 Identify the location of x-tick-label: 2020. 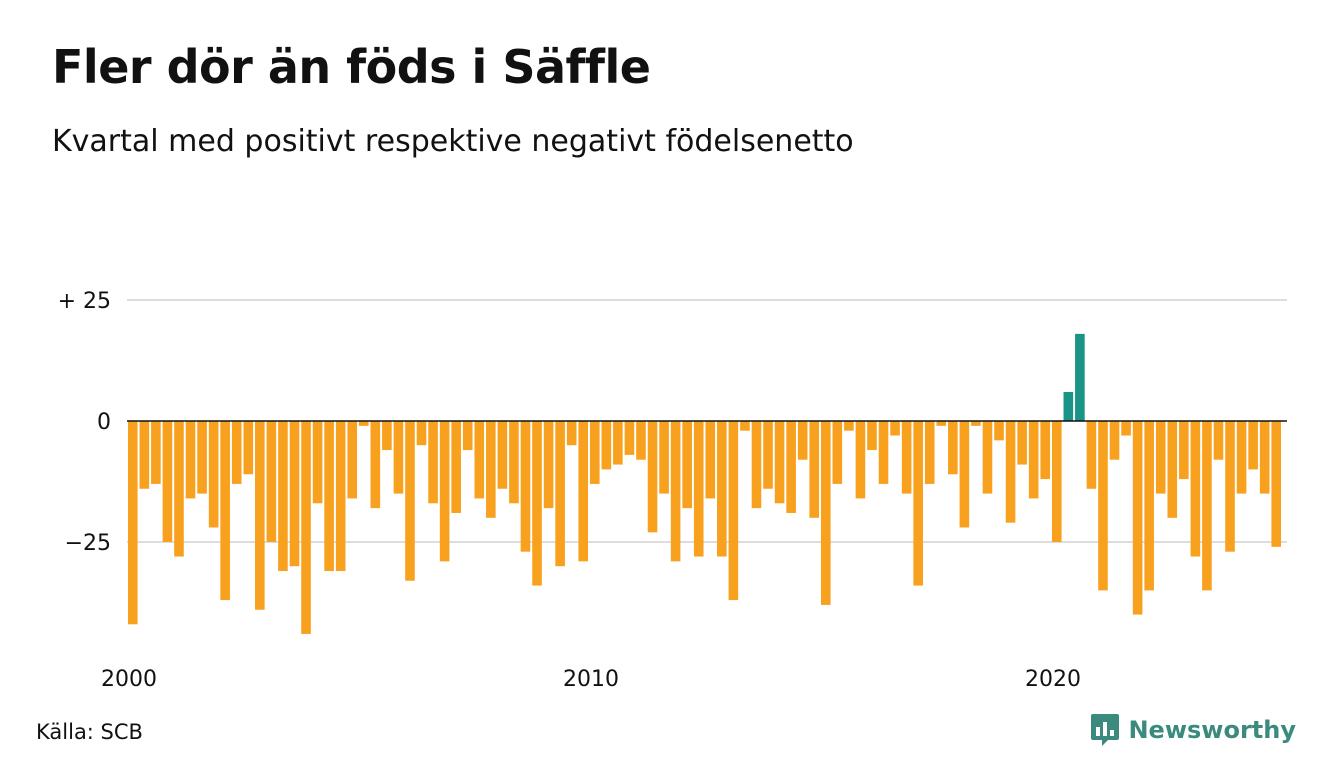
(1053, 679).